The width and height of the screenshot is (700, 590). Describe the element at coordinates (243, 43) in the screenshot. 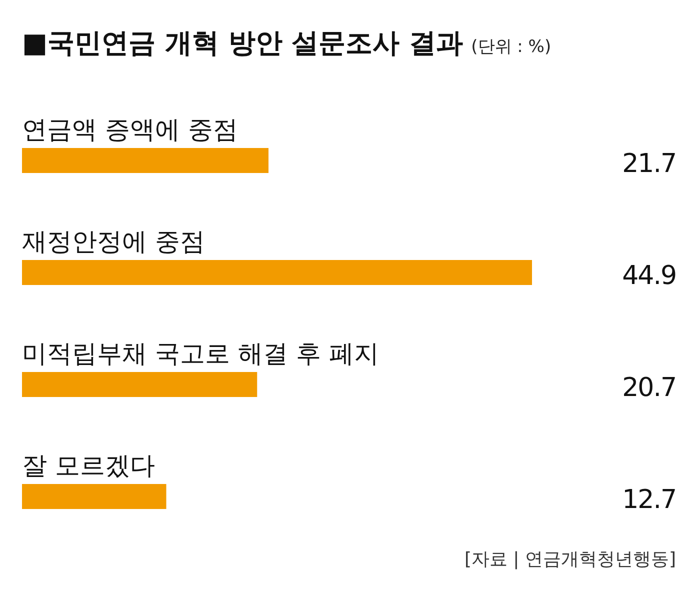

I see `chart-title: ■국민연금 개혁 방안 설문조사 결과` at that location.